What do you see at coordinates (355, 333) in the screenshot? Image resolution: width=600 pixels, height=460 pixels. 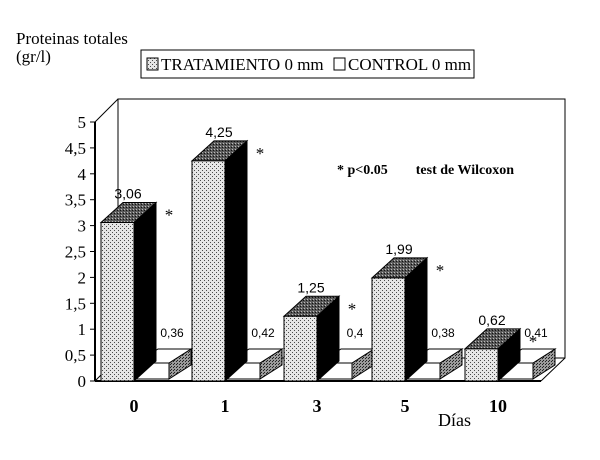 I see `control-value-label: 0,4` at bounding box center [355, 333].